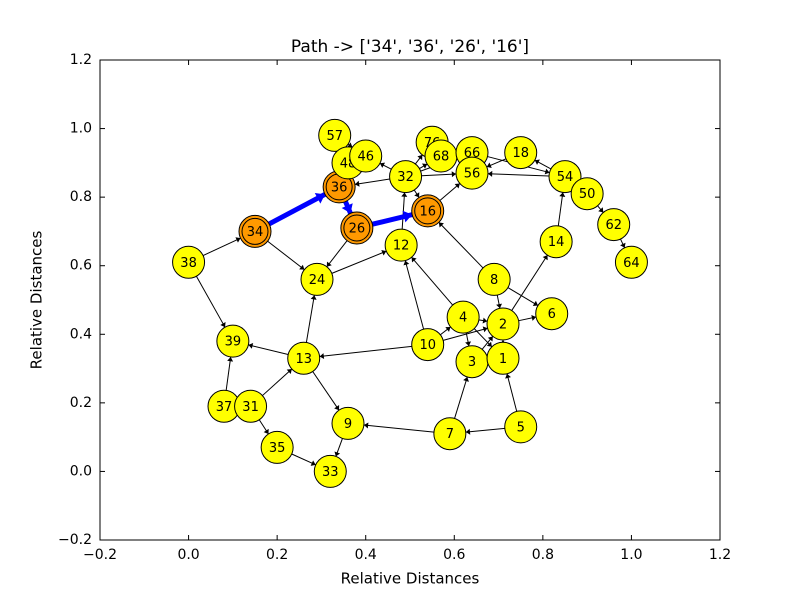 Image resolution: width=800 pixels, height=600 pixels. What do you see at coordinates (81, 129) in the screenshot?
I see `y-tick-label: 1.0` at bounding box center [81, 129].